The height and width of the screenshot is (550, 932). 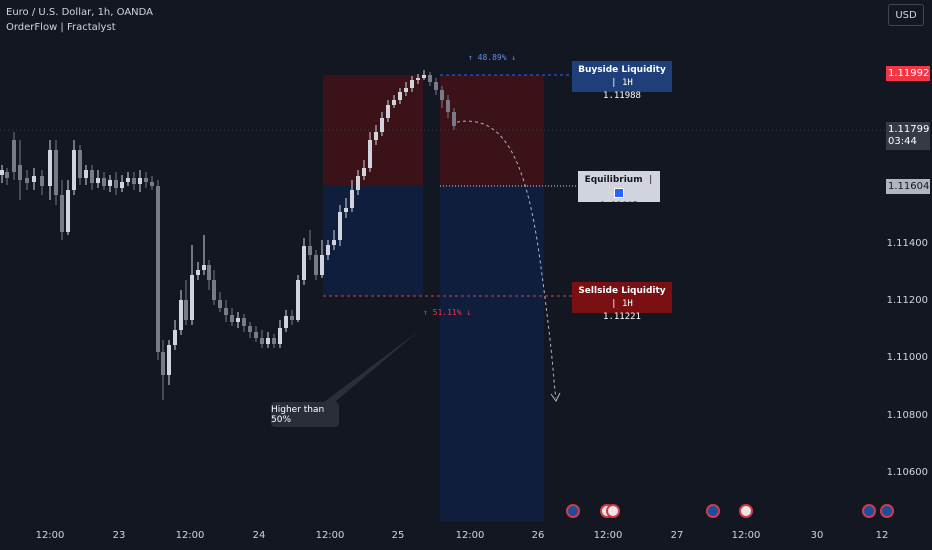 What do you see at coordinates (817, 535) in the screenshot?
I see `time-tick: 30` at bounding box center [817, 535].